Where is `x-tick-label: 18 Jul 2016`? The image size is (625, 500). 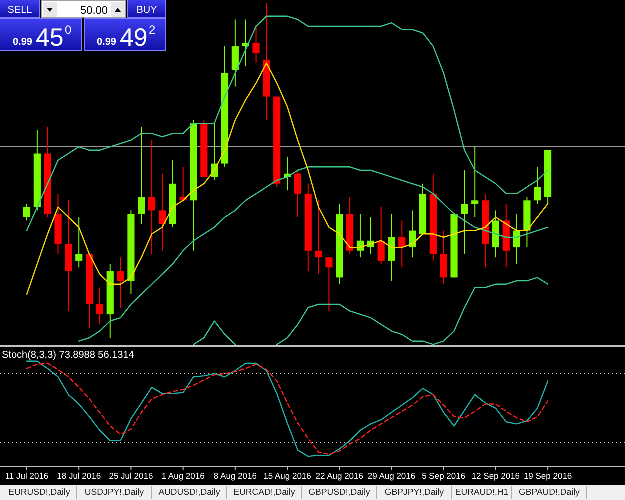 x-tick-label: 18 Jul 2016 is located at coordinates (79, 476).